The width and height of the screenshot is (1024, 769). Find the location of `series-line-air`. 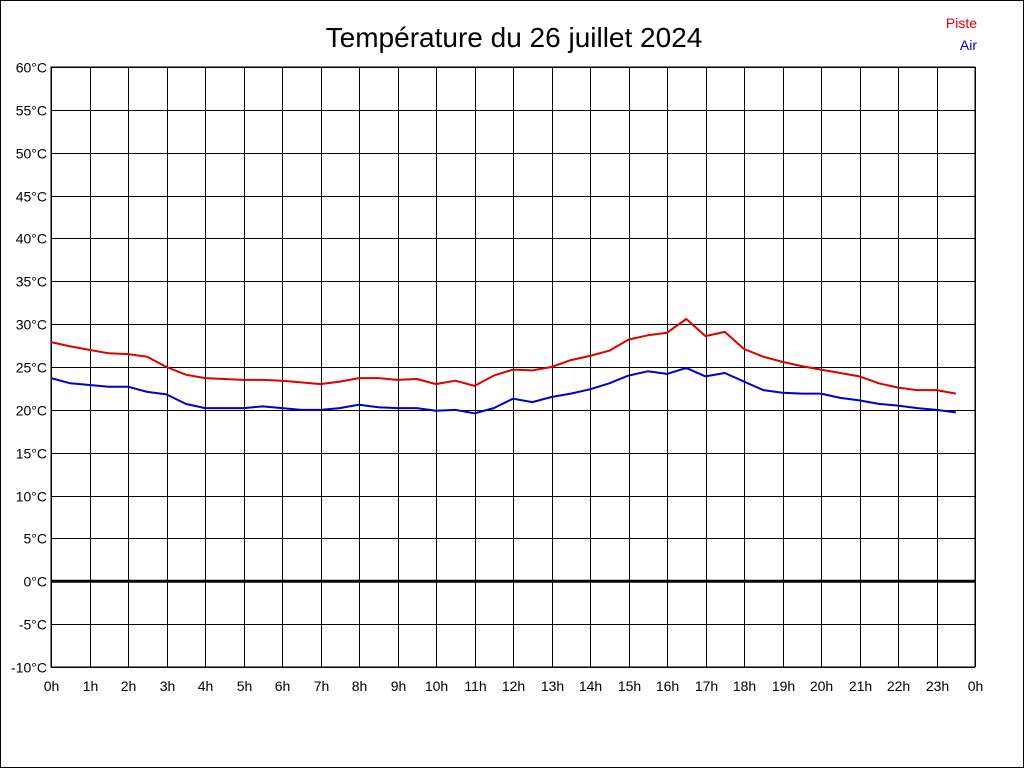

series-line-air is located at coordinates (503, 390).